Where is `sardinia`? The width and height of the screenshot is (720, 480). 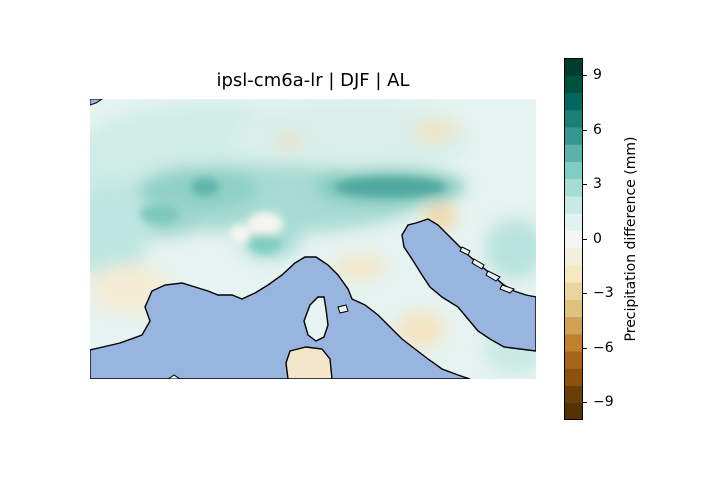
sardinia is located at coordinates (309, 362).